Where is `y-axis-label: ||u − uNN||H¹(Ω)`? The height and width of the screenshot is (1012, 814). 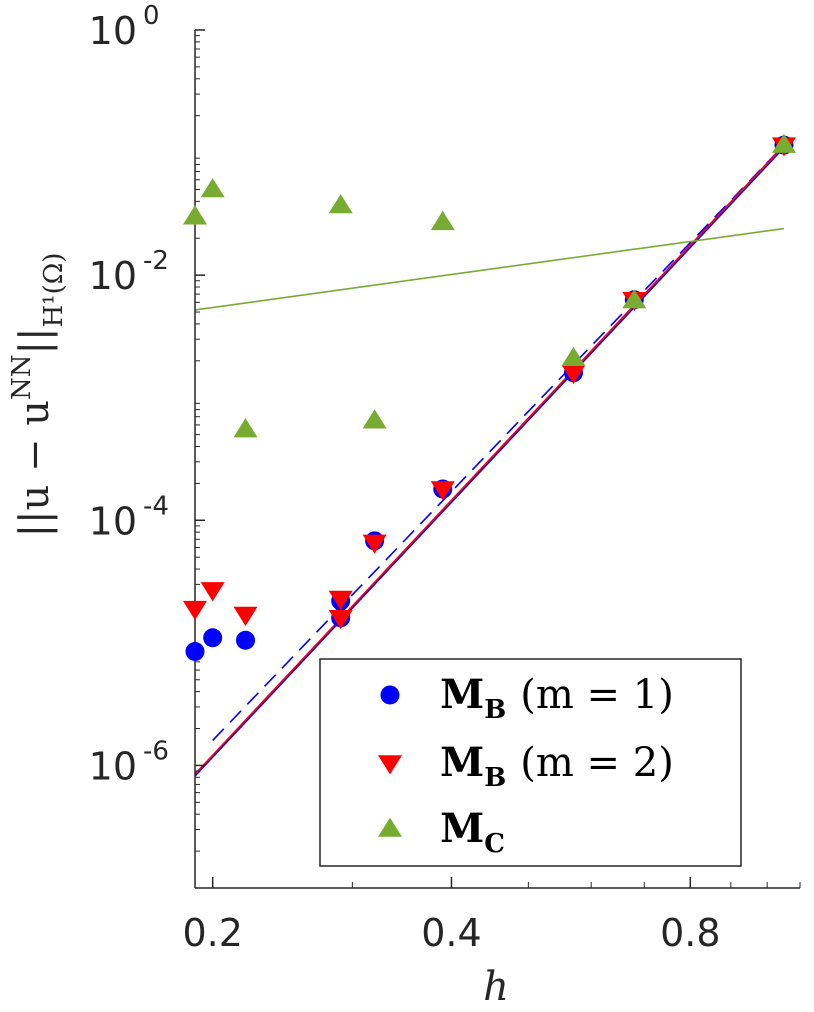
y-axis-label: ||u − uNN||H¹(Ω) is located at coordinates (38, 395).